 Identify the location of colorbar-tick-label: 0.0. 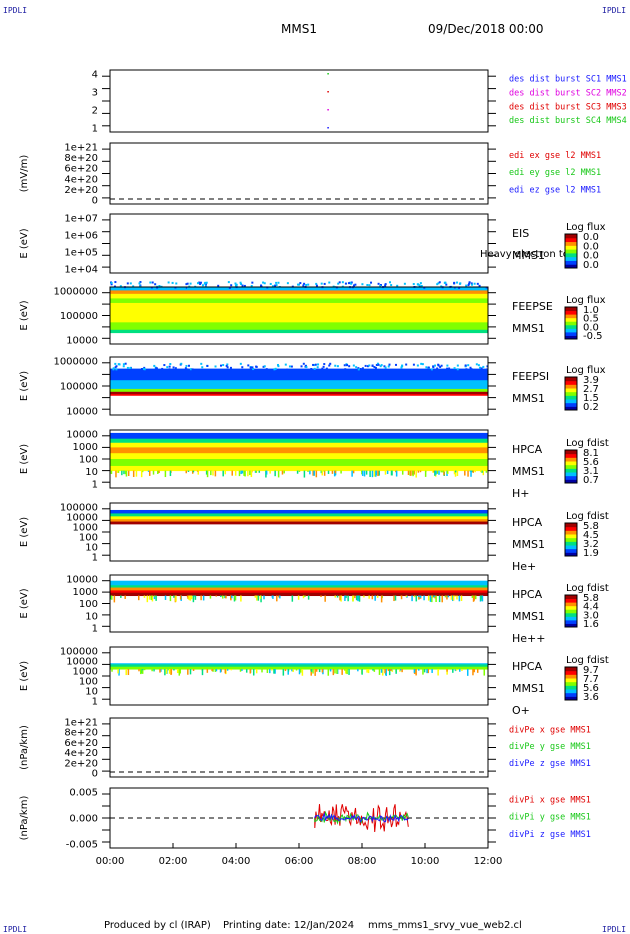
(591, 246).